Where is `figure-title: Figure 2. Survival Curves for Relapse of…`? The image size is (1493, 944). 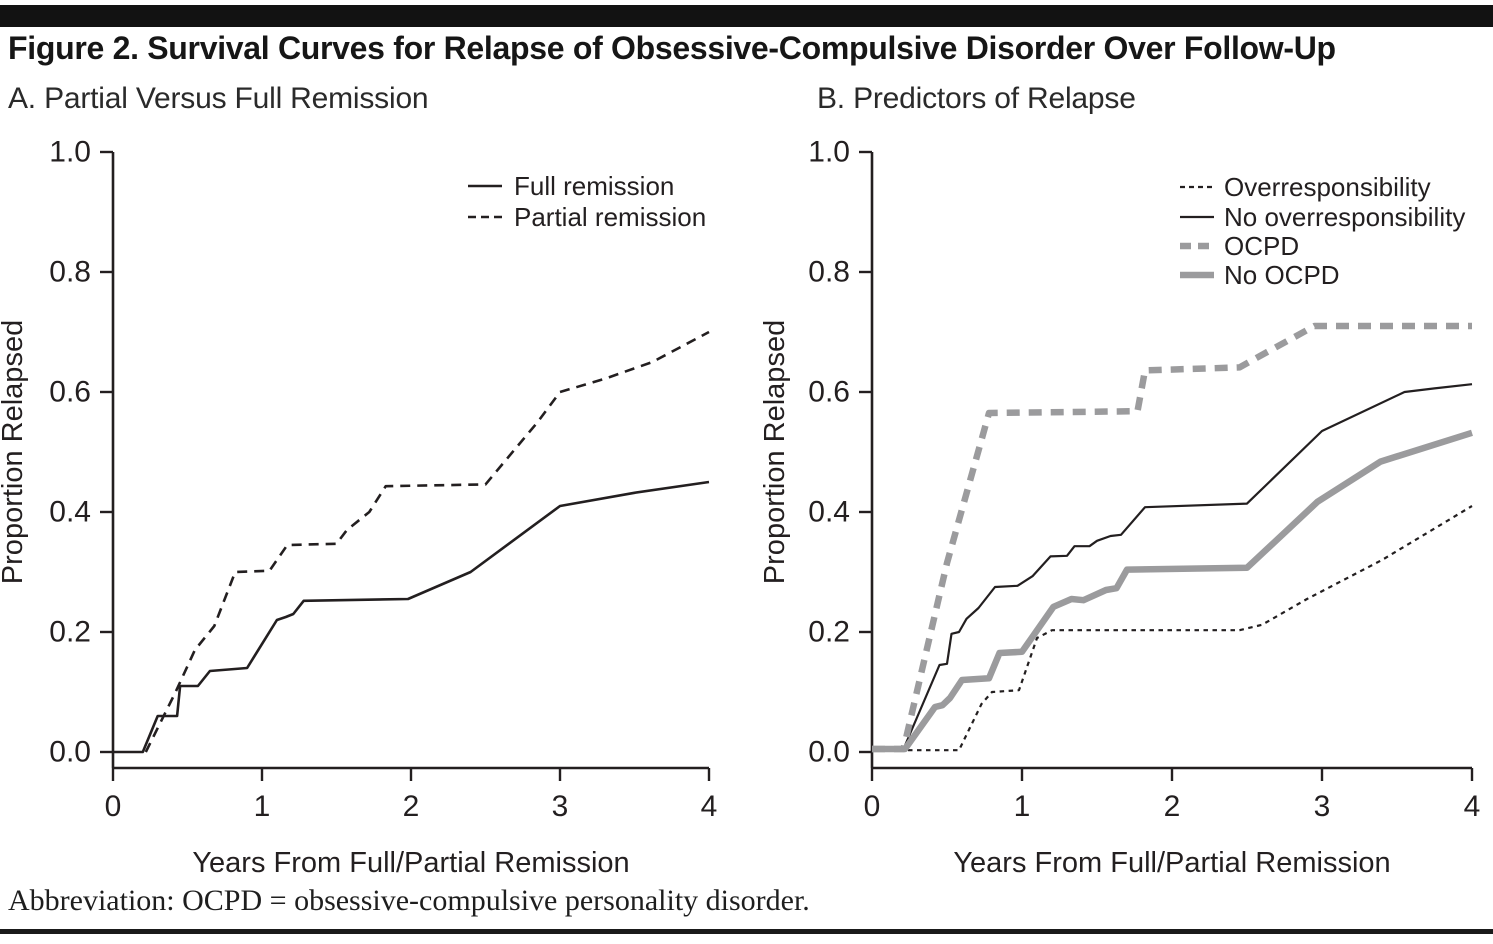
figure-title: Figure 2. Survival Curves for Relapse of… is located at coordinates (672, 48).